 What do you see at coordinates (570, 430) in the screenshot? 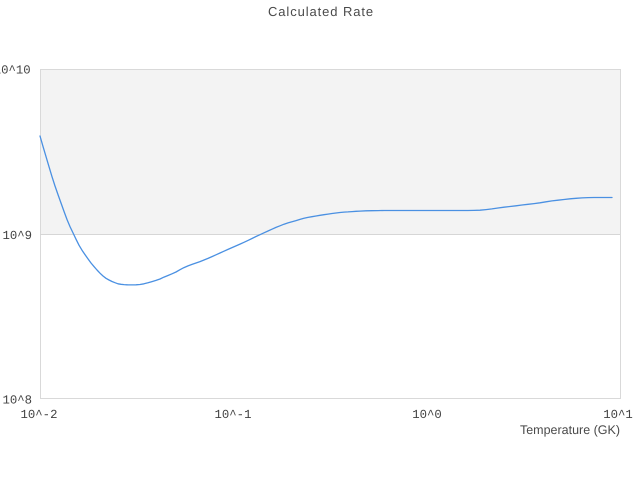
I see `svg-text: Temperature (GK)` at bounding box center [570, 430].